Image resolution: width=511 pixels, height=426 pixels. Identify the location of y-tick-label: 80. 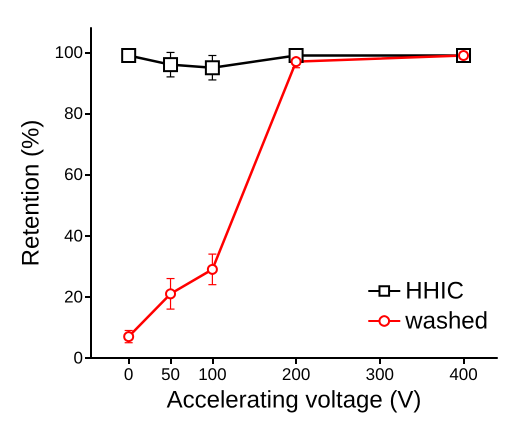
(73, 114).